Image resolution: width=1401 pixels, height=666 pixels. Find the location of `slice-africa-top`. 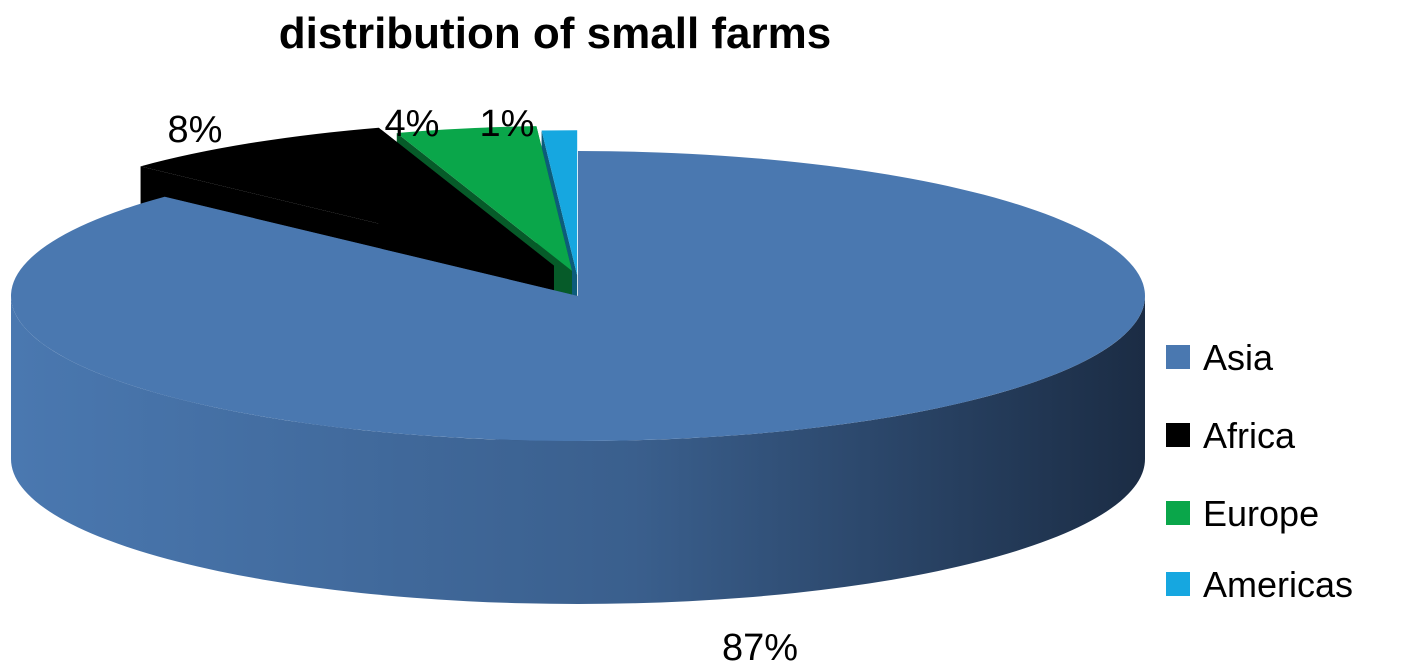

slice-africa-top is located at coordinates (347, 196).